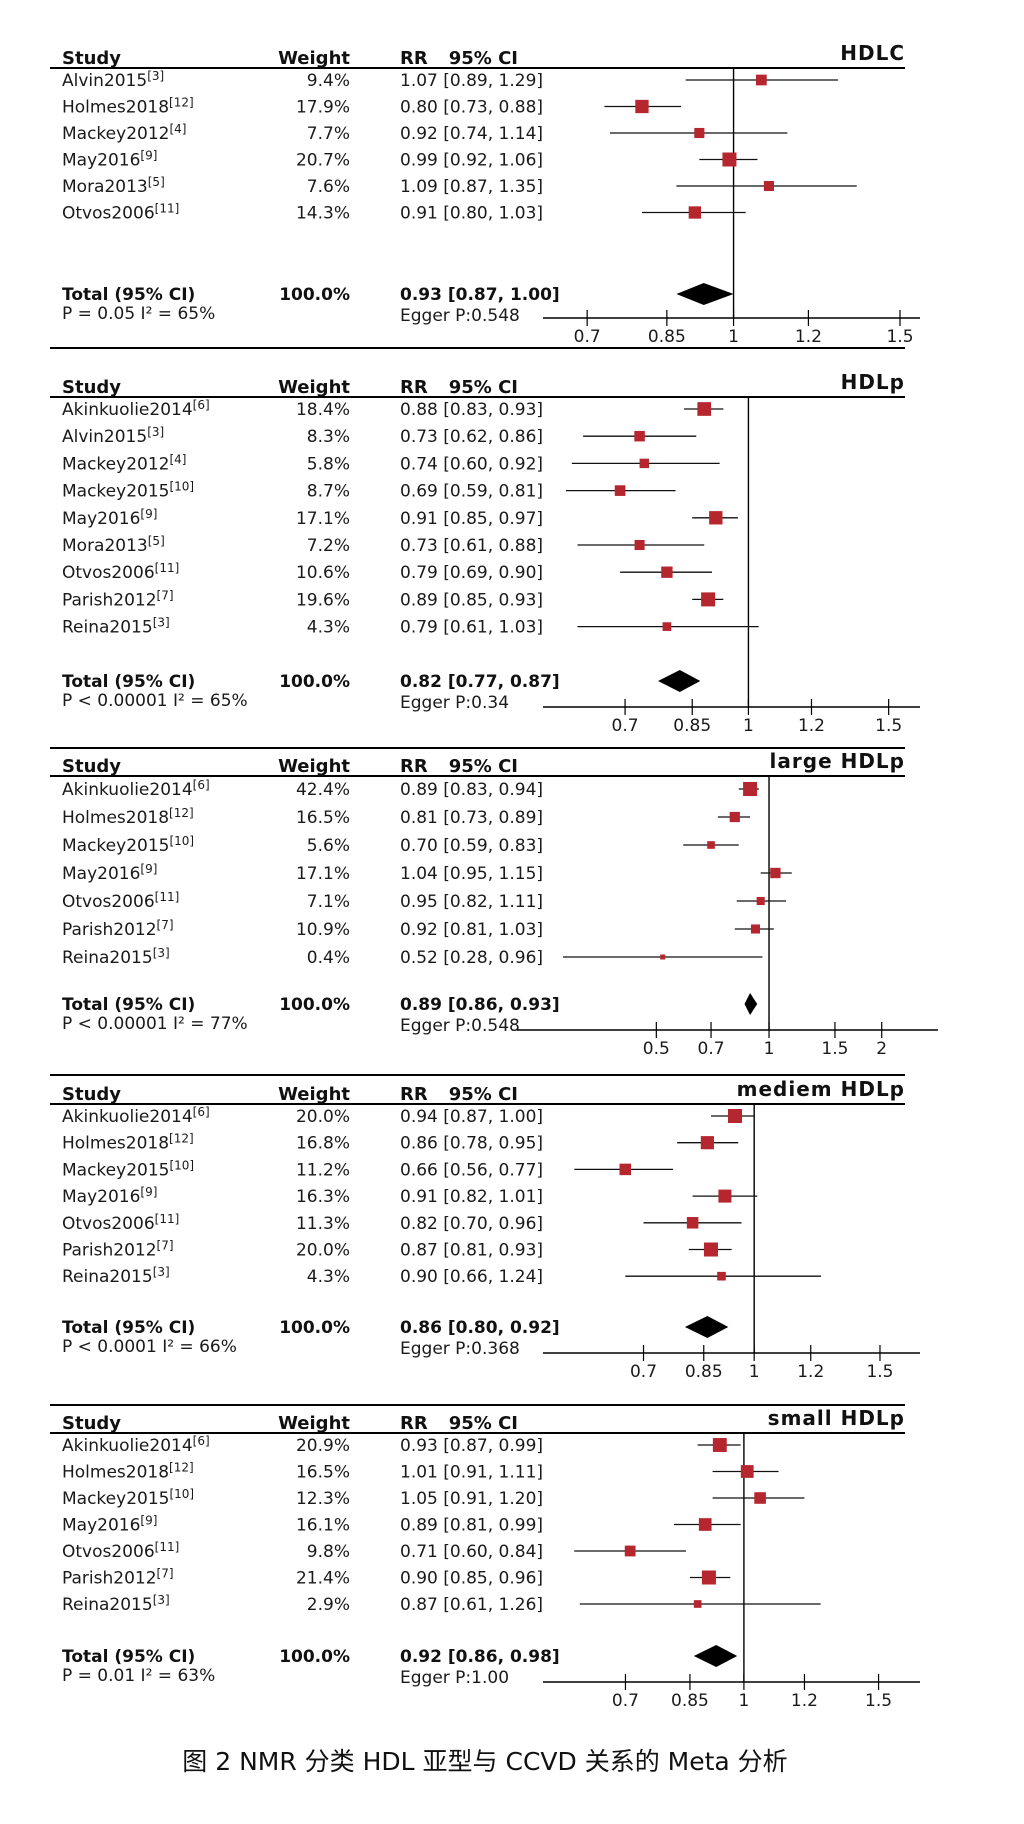 The height and width of the screenshot is (1824, 1024). I want to click on study-ref: [7], so click(165, 925).